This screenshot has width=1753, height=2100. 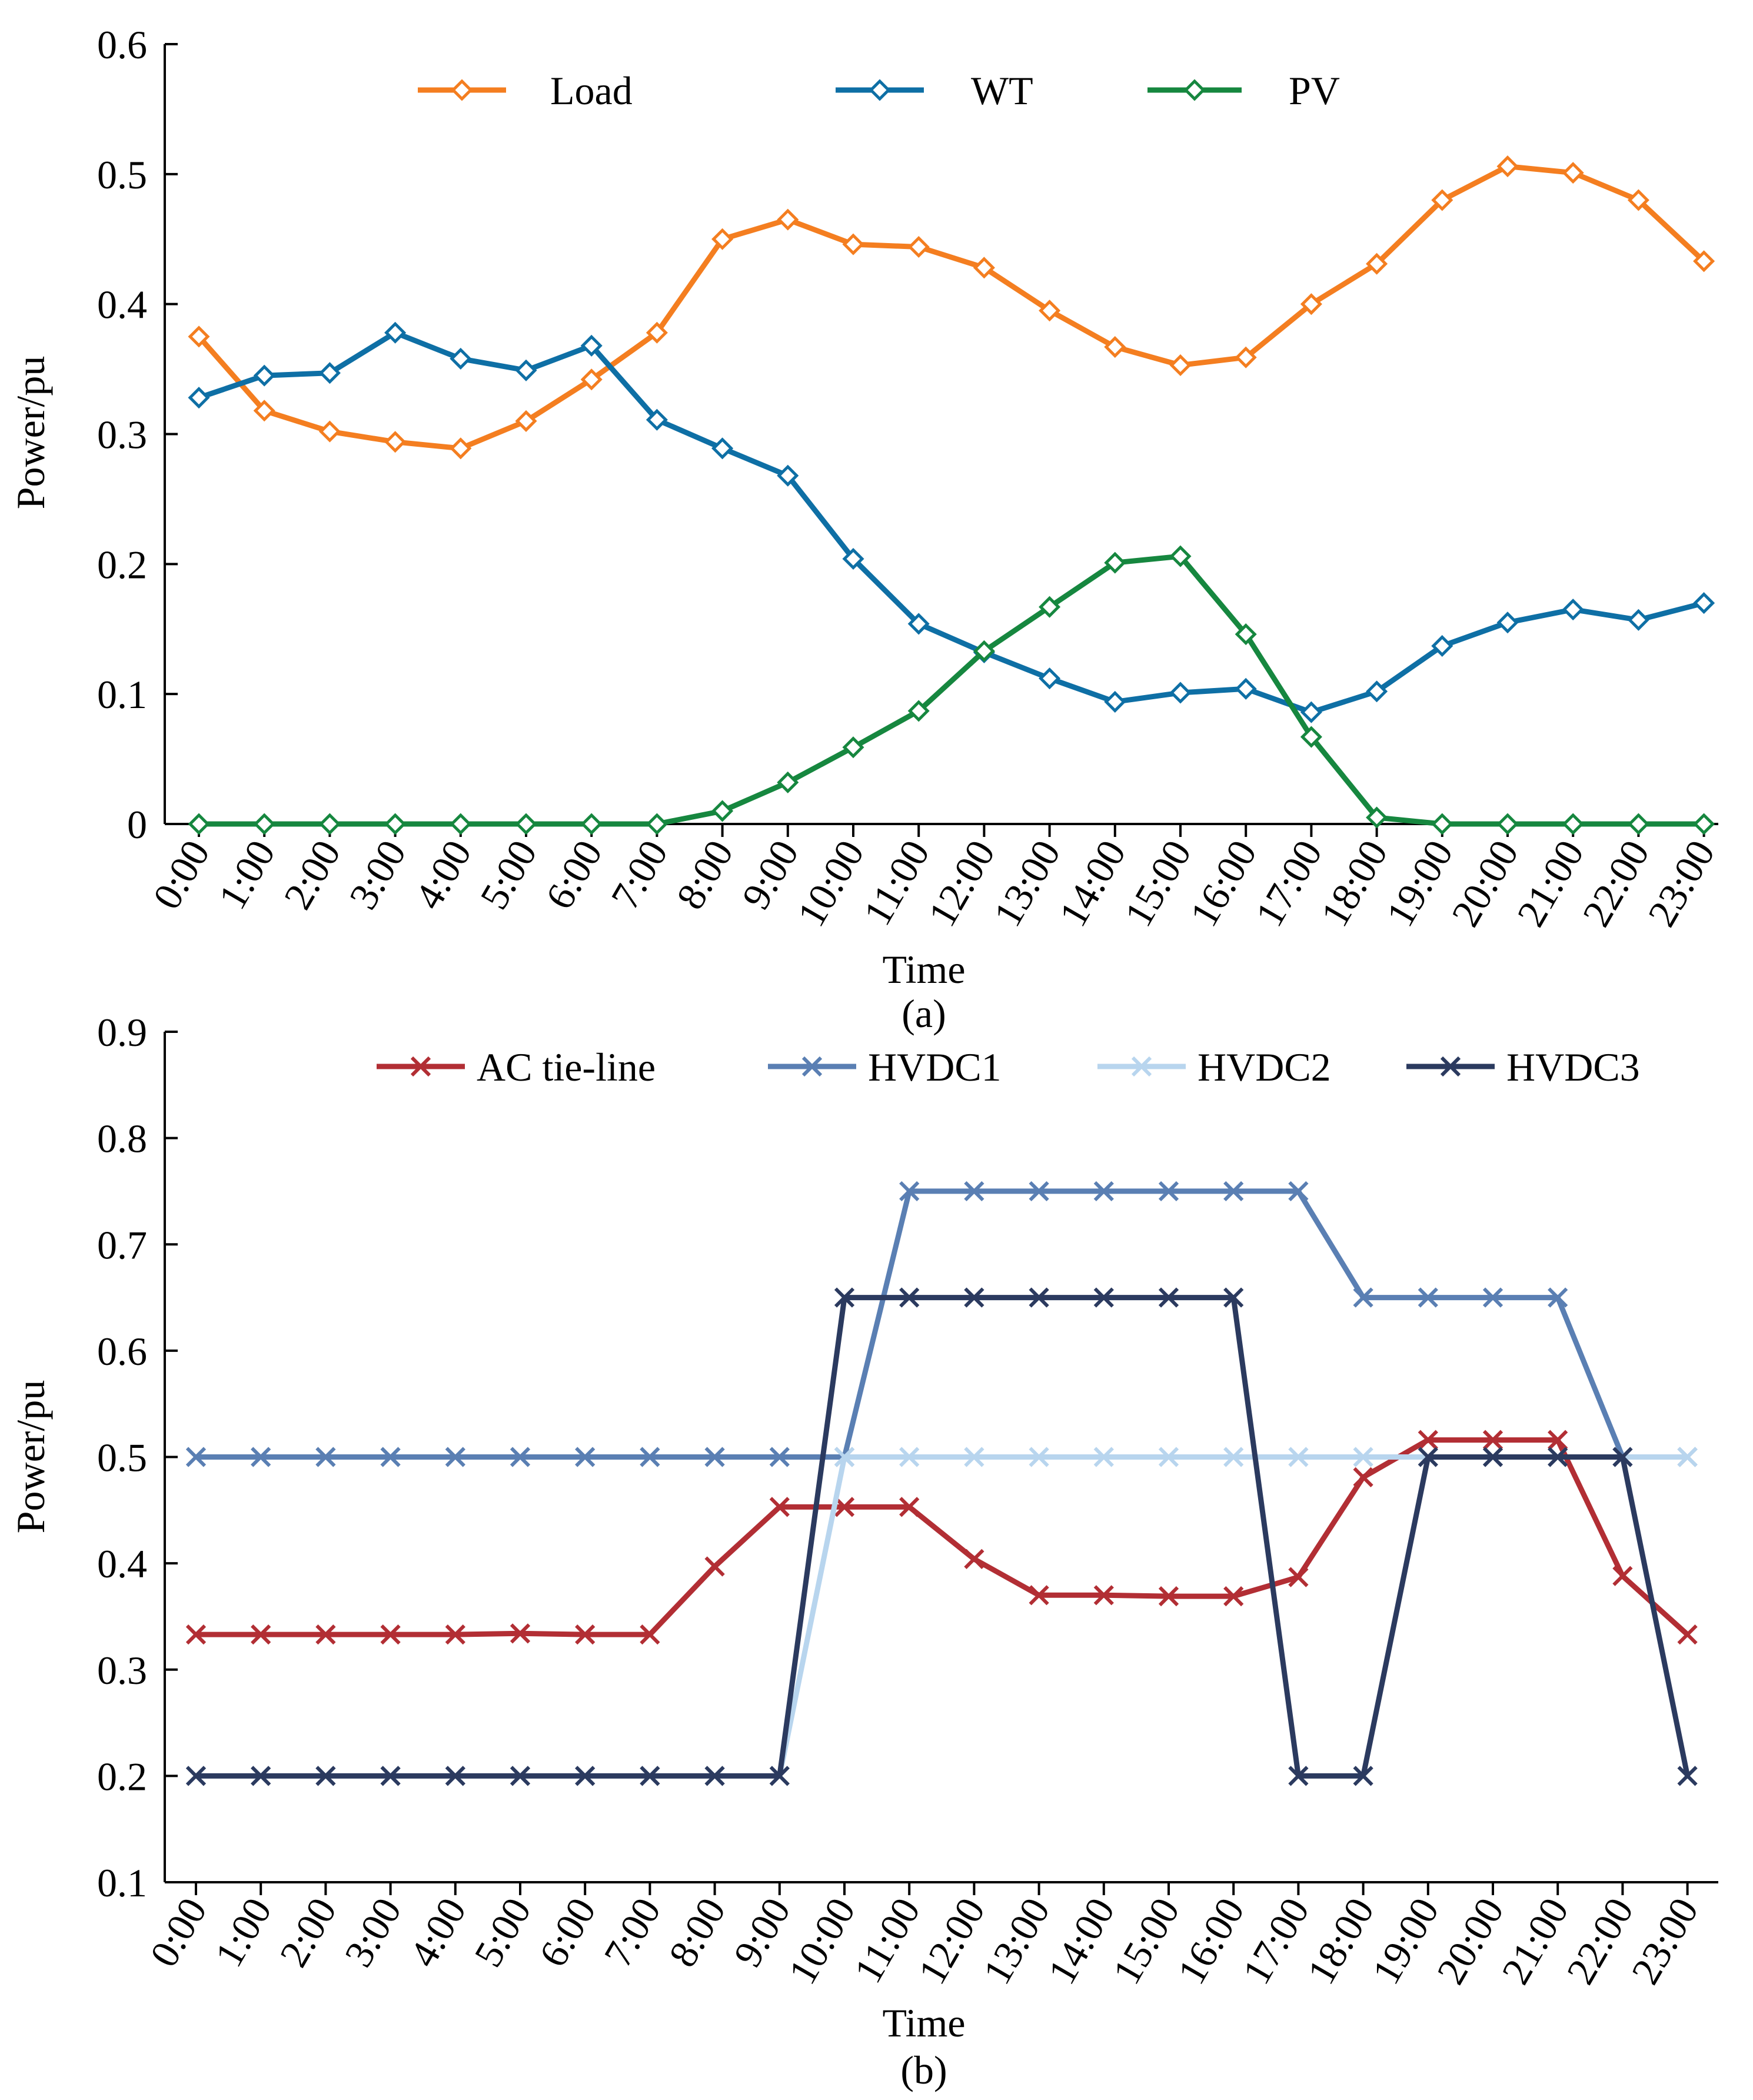 What do you see at coordinates (1026, 884) in the screenshot?
I see `x-tick-label: 13:00` at bounding box center [1026, 884].